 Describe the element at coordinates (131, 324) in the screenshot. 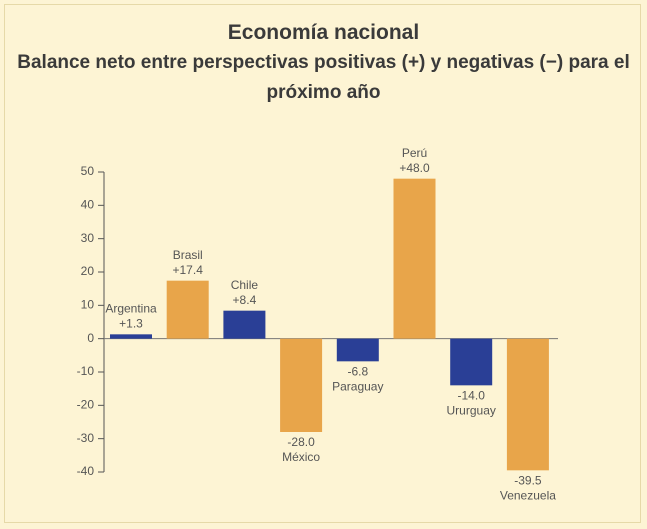

I see `value-label: +1.3` at that location.